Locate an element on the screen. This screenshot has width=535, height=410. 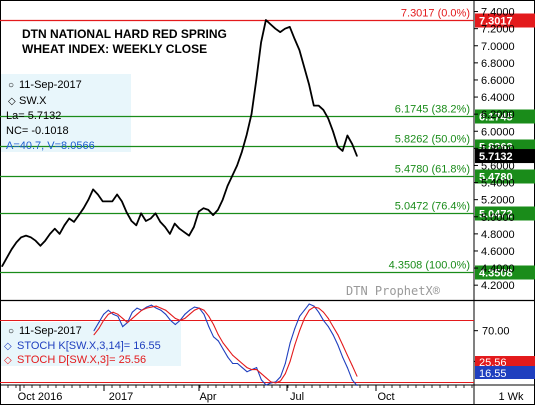
last-price-tag-text: 5.7132 is located at coordinates (496, 157).